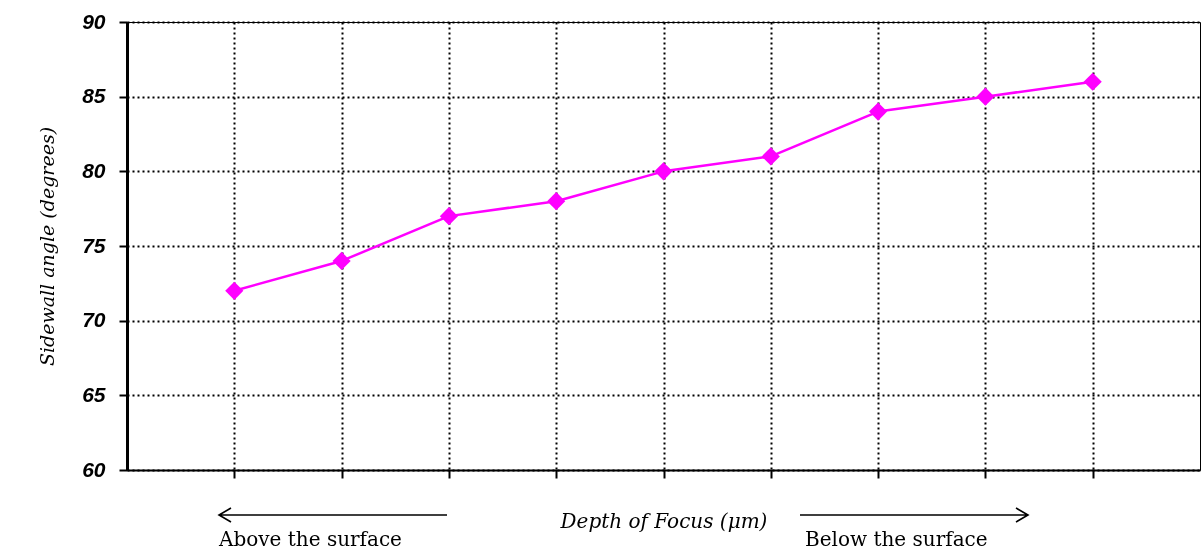 The height and width of the screenshot is (554, 1201). I want to click on y-tick-label: 65, so click(94, 394).